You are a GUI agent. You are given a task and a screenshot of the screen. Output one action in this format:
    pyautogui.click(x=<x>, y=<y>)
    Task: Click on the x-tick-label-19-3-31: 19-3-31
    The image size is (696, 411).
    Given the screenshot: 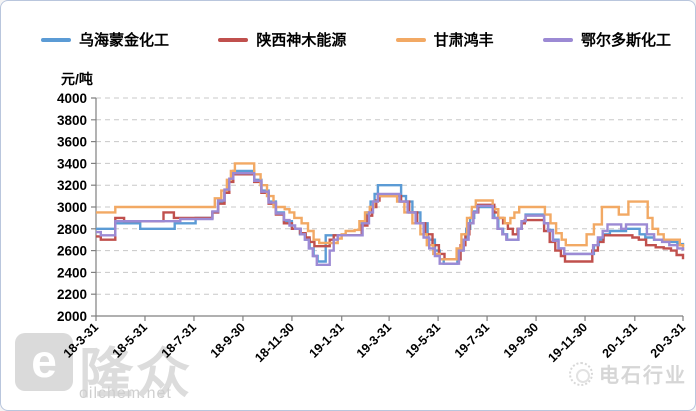 What is the action you would take?
    pyautogui.click(x=374, y=340)
    